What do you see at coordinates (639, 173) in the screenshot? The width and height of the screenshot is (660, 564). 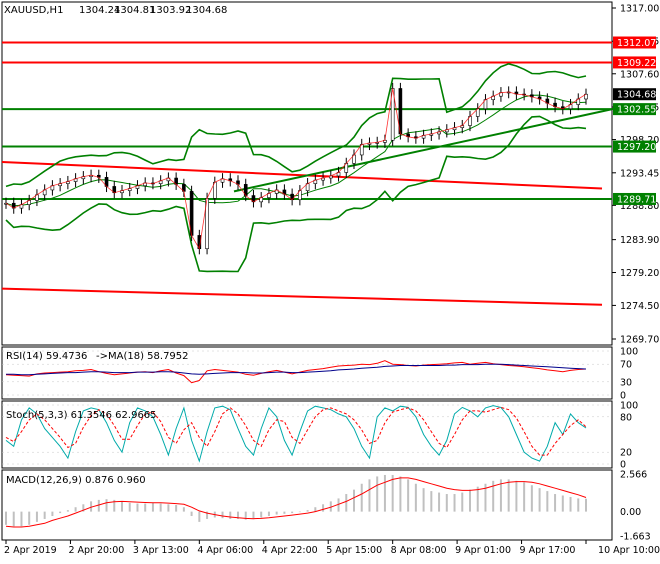 I see `y-tick-label: 1293.45` at bounding box center [639, 173].